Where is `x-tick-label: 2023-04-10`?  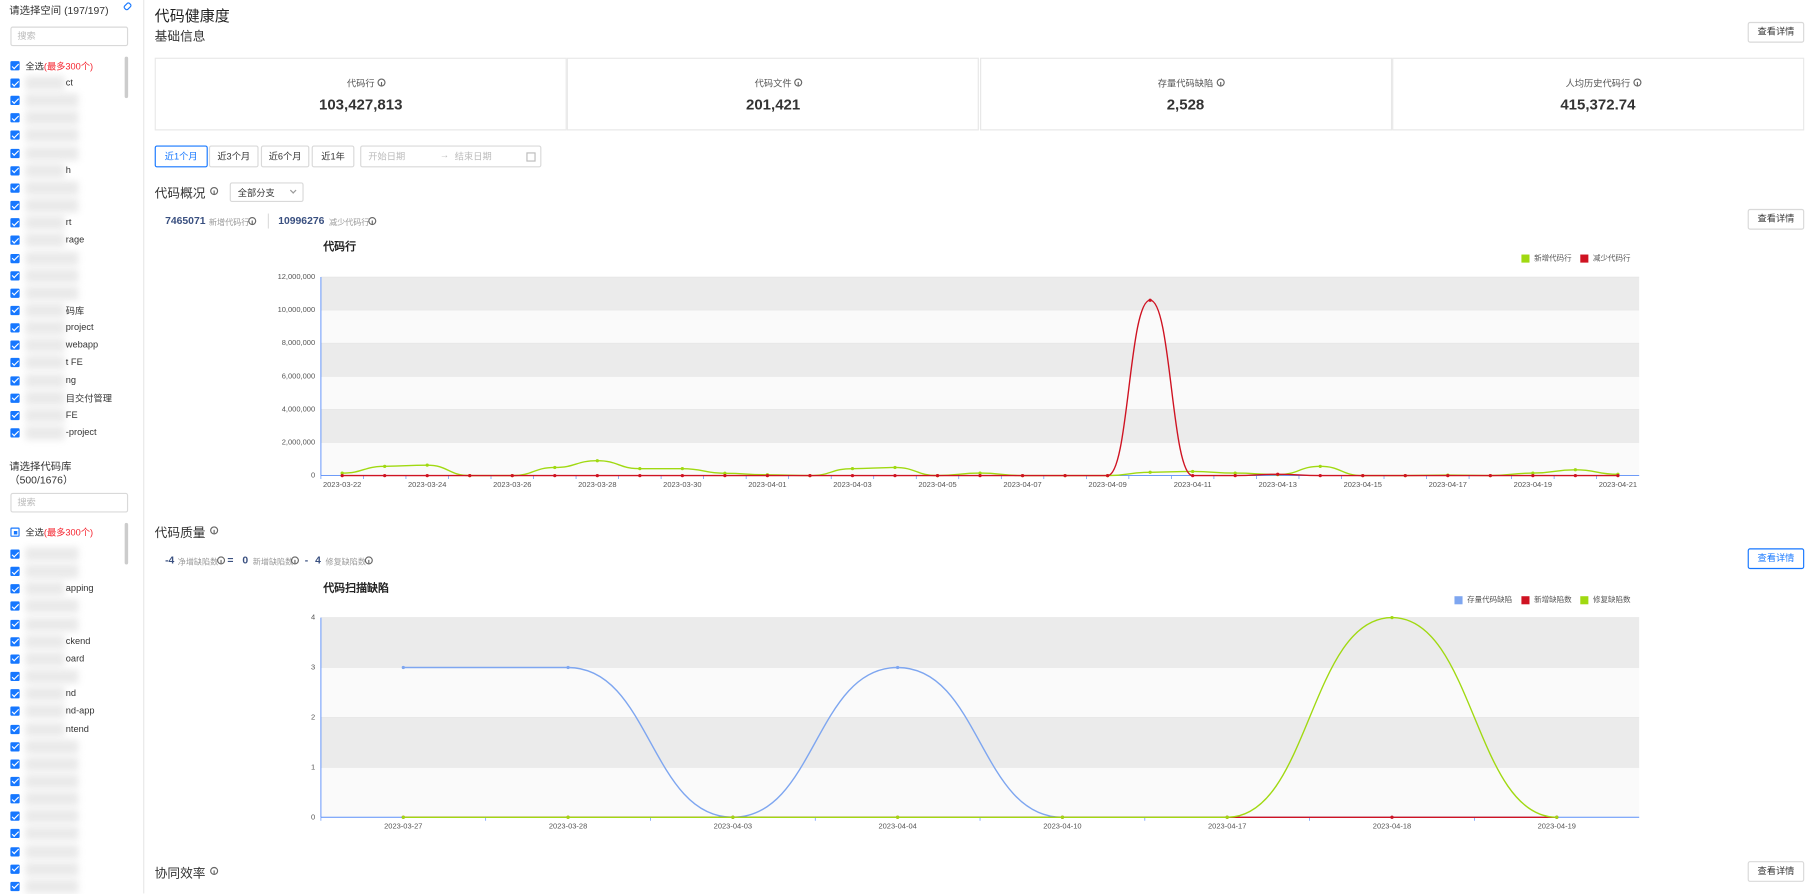
x-tick-label: 2023-04-10 is located at coordinates (1062, 825).